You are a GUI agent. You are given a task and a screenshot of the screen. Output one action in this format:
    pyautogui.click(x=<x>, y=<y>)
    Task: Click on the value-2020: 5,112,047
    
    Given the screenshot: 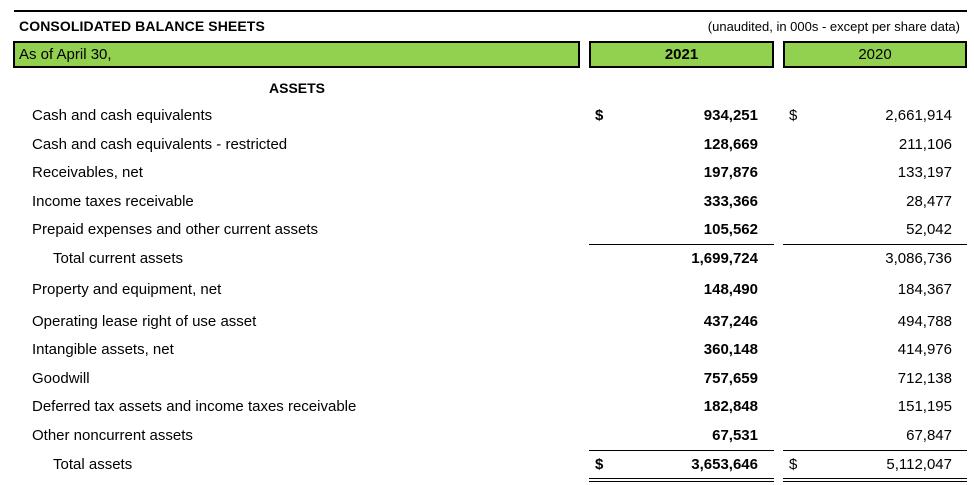 What is the action you would take?
    pyautogui.click(x=919, y=464)
    